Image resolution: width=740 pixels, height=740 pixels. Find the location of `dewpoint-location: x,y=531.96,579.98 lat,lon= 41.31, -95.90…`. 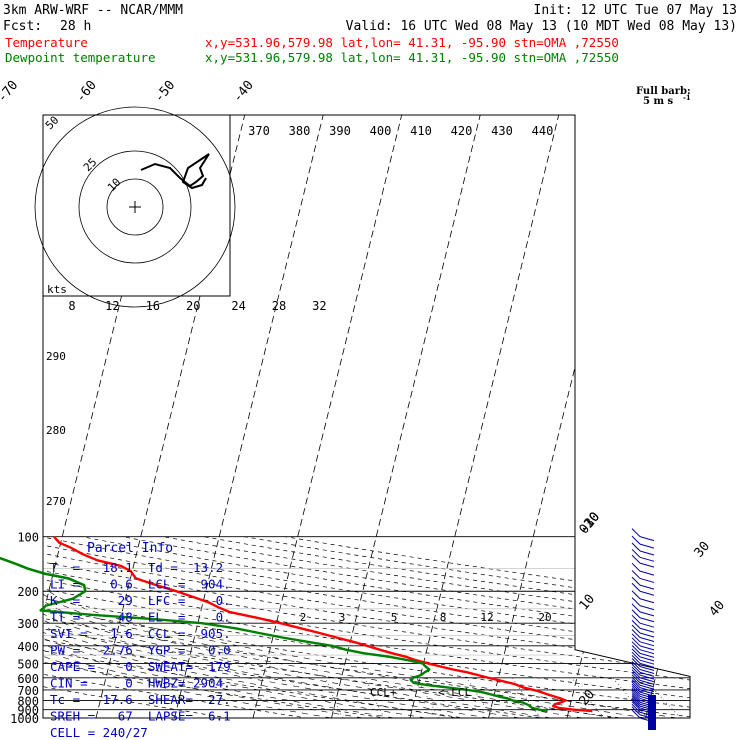

dewpoint-location: x,y=531.96,579.98 lat,lon= 41.31, -95.90… is located at coordinates (412, 57).